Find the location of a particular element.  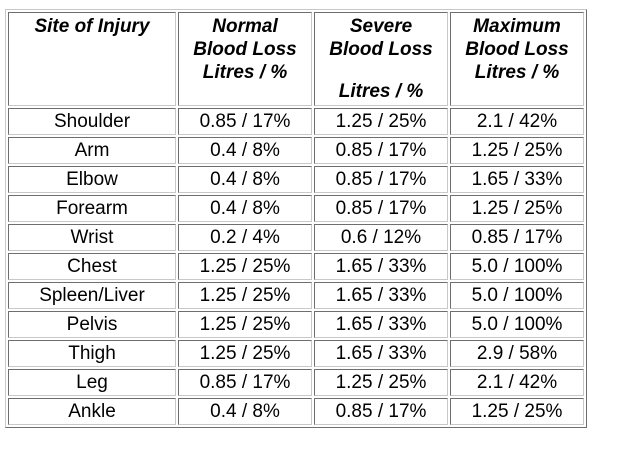

cell-site: Arm is located at coordinates (92, 150).